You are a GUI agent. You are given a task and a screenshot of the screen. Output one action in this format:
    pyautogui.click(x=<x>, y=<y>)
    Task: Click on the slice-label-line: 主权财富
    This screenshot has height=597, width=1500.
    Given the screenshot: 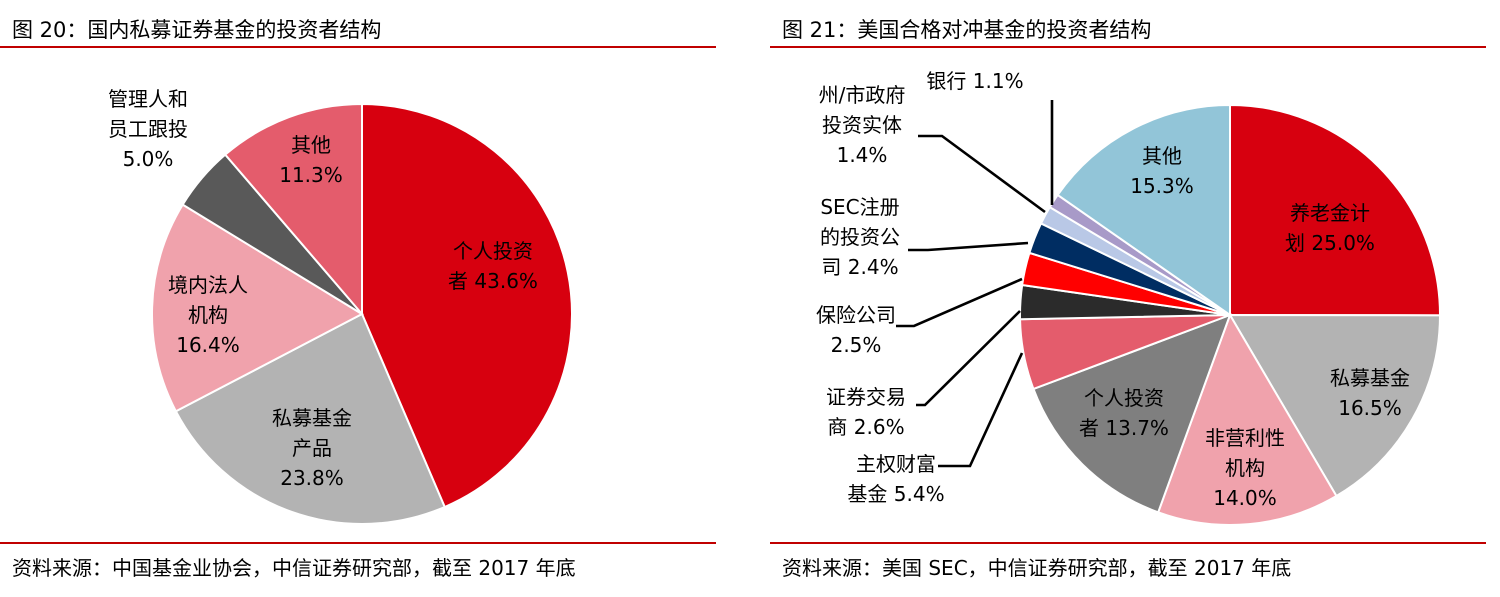 What is the action you would take?
    pyautogui.click(x=896, y=464)
    